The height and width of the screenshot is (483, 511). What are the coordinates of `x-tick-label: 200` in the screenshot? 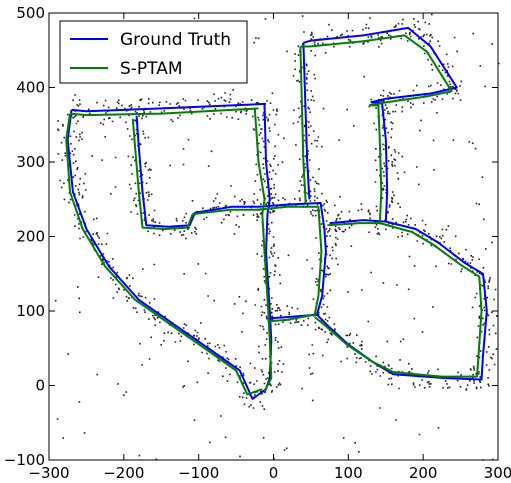 It's located at (423, 473).